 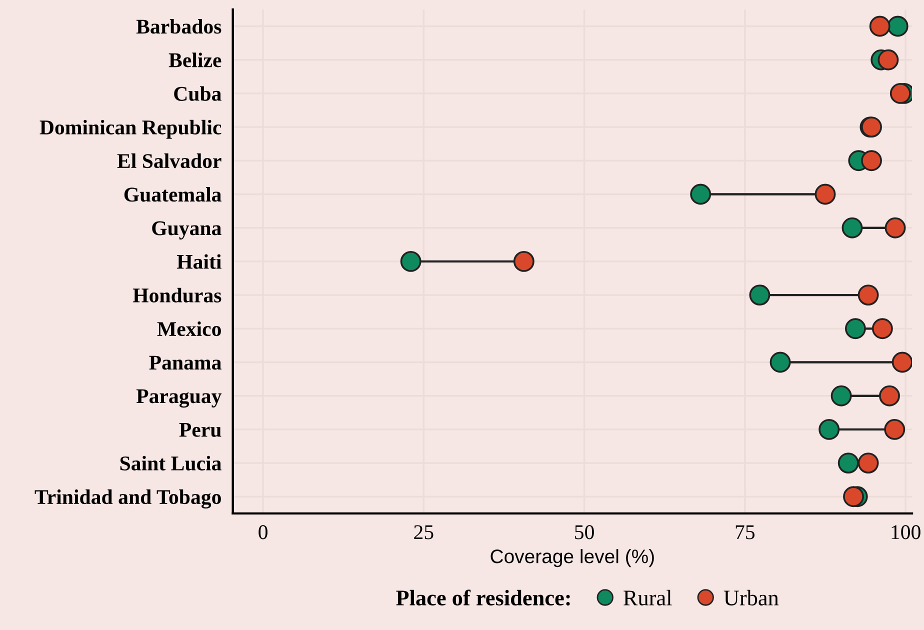 What do you see at coordinates (751, 598) in the screenshot?
I see `legend-label: Urban` at bounding box center [751, 598].